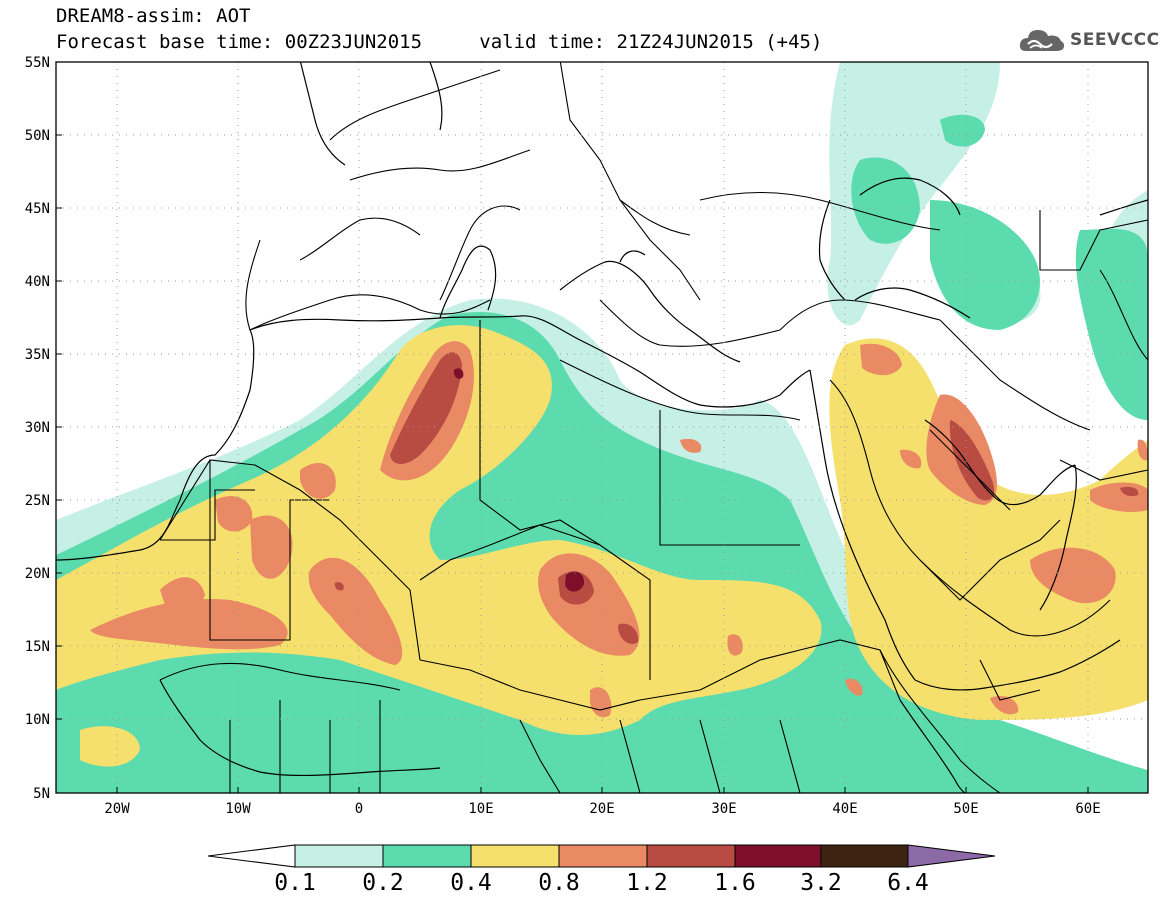 Image resolution: width=1165 pixels, height=905 pixels. Describe the element at coordinates (37, 63) in the screenshot. I see `lat-label: 55N` at that location.